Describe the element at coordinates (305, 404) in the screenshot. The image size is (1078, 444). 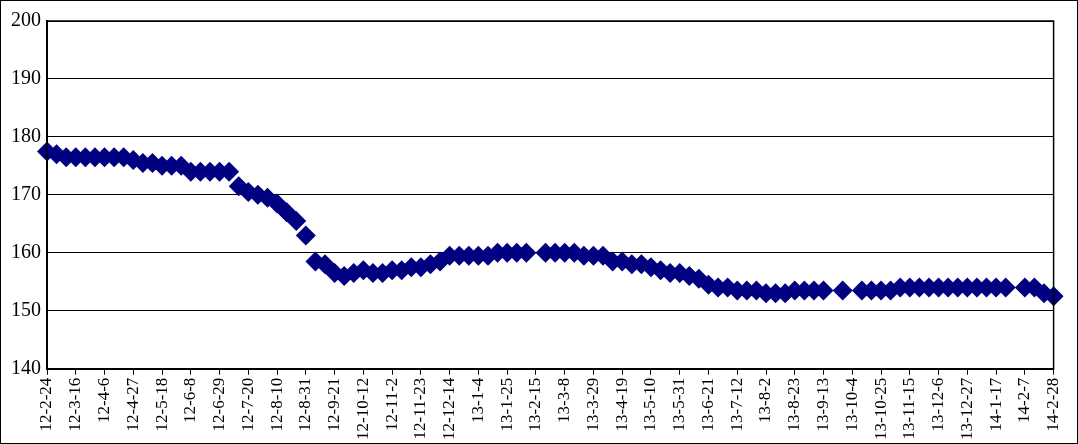
I see `x-tick-label: 12-8-31` at that location.